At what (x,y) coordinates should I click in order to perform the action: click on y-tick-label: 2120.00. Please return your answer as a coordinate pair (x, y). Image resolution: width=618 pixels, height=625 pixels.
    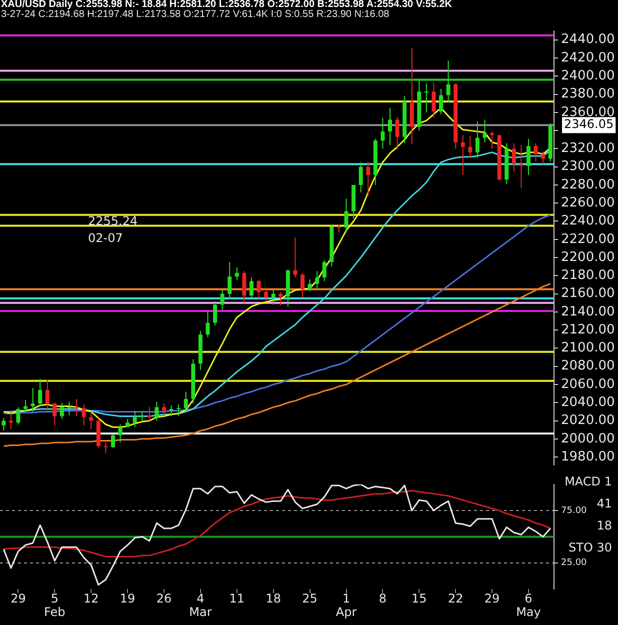
    Looking at the image, I should click on (588, 330).